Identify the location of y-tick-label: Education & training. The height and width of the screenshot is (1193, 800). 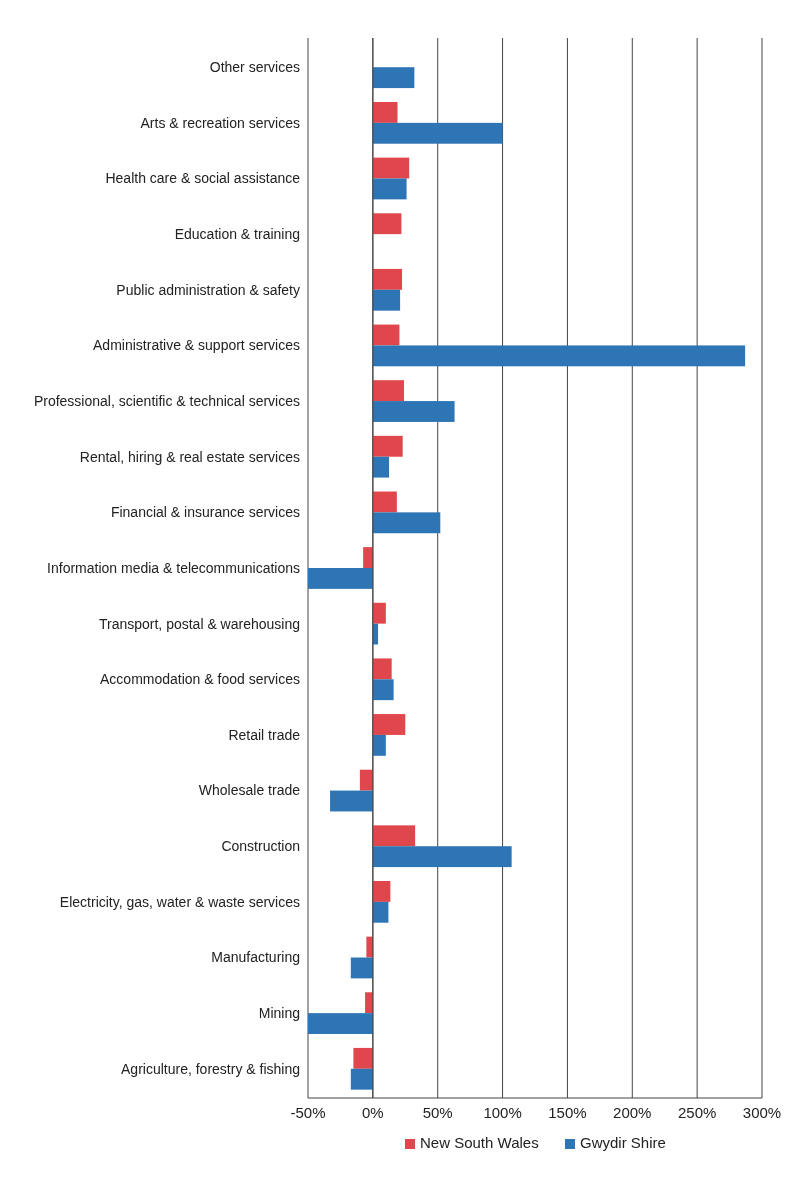
(237, 234).